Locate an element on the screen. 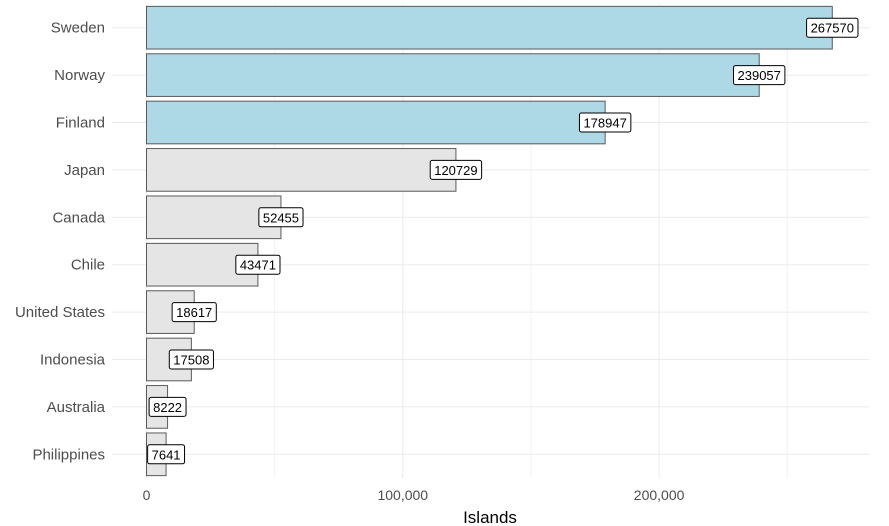 This screenshot has height=526, width=889. y-tick-label: Finland is located at coordinates (80, 123).